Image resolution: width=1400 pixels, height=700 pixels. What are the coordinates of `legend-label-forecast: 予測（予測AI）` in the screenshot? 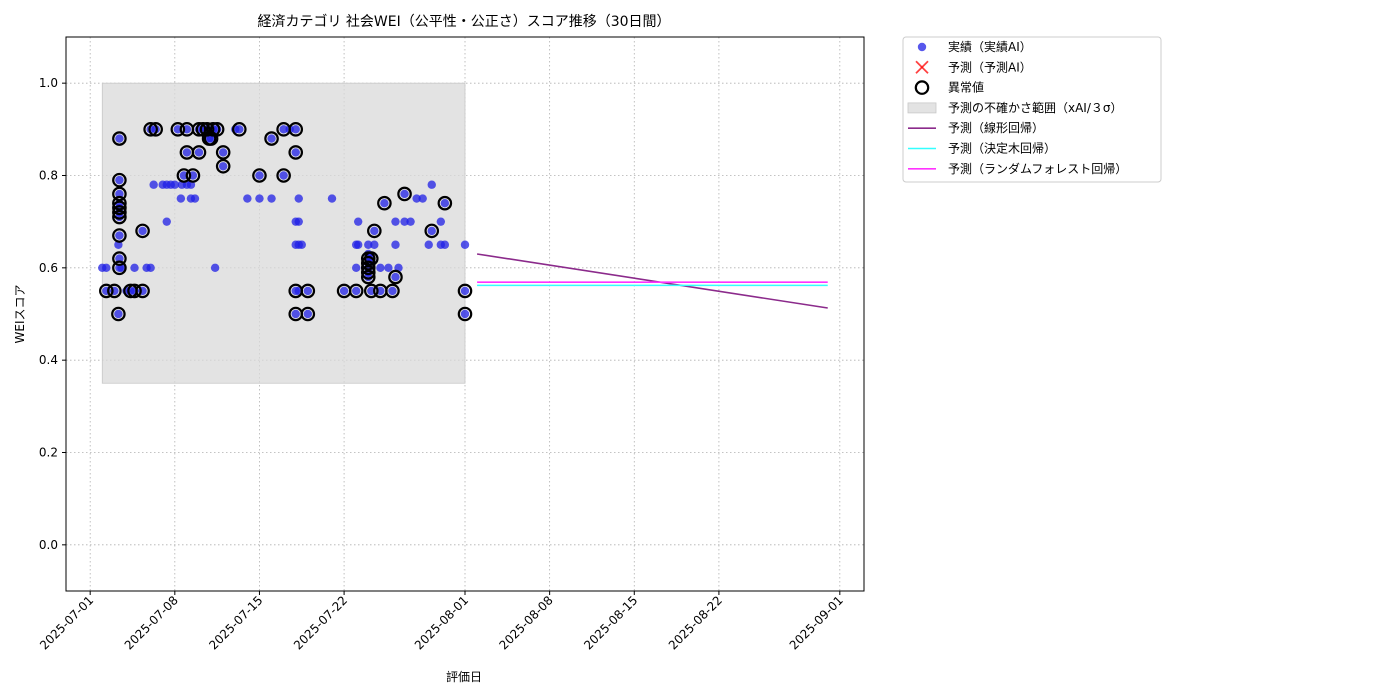 It's located at (990, 67).